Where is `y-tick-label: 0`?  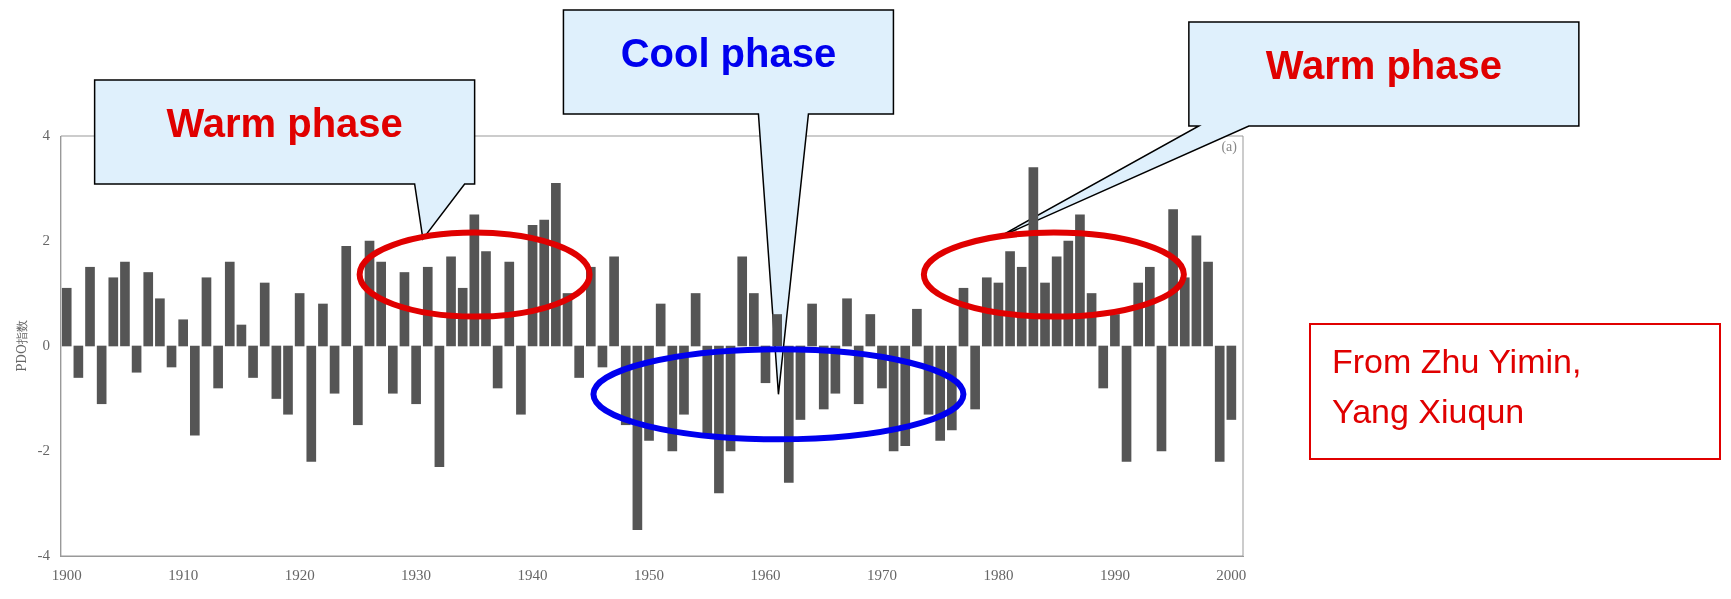
y-tick-label: 0 is located at coordinates (46, 344).